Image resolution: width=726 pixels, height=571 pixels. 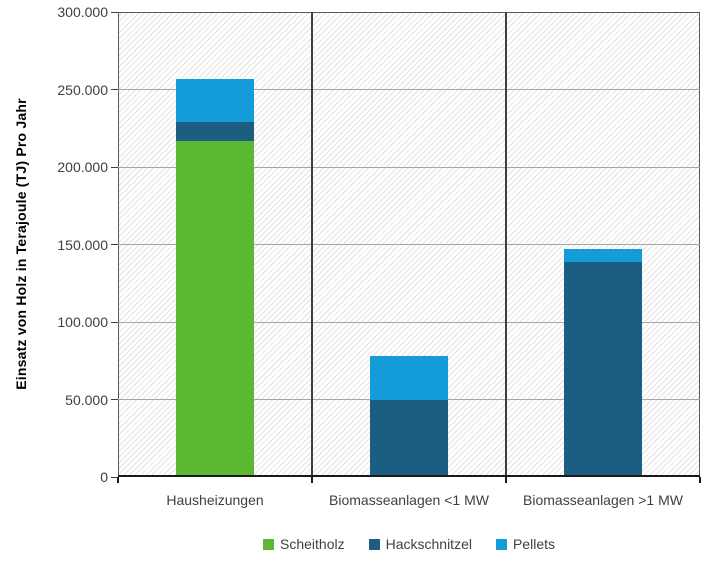 What do you see at coordinates (533, 544) in the screenshot?
I see `legend-label: Pellets` at bounding box center [533, 544].